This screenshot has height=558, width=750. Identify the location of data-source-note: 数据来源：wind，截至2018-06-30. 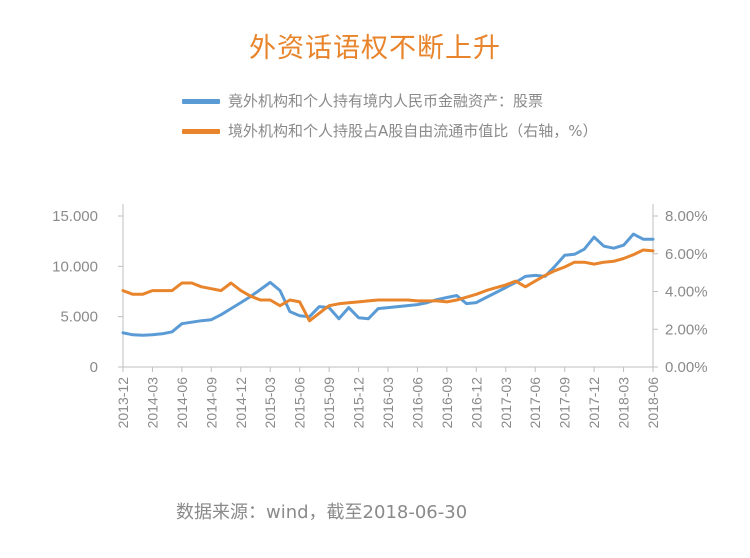
(322, 512).